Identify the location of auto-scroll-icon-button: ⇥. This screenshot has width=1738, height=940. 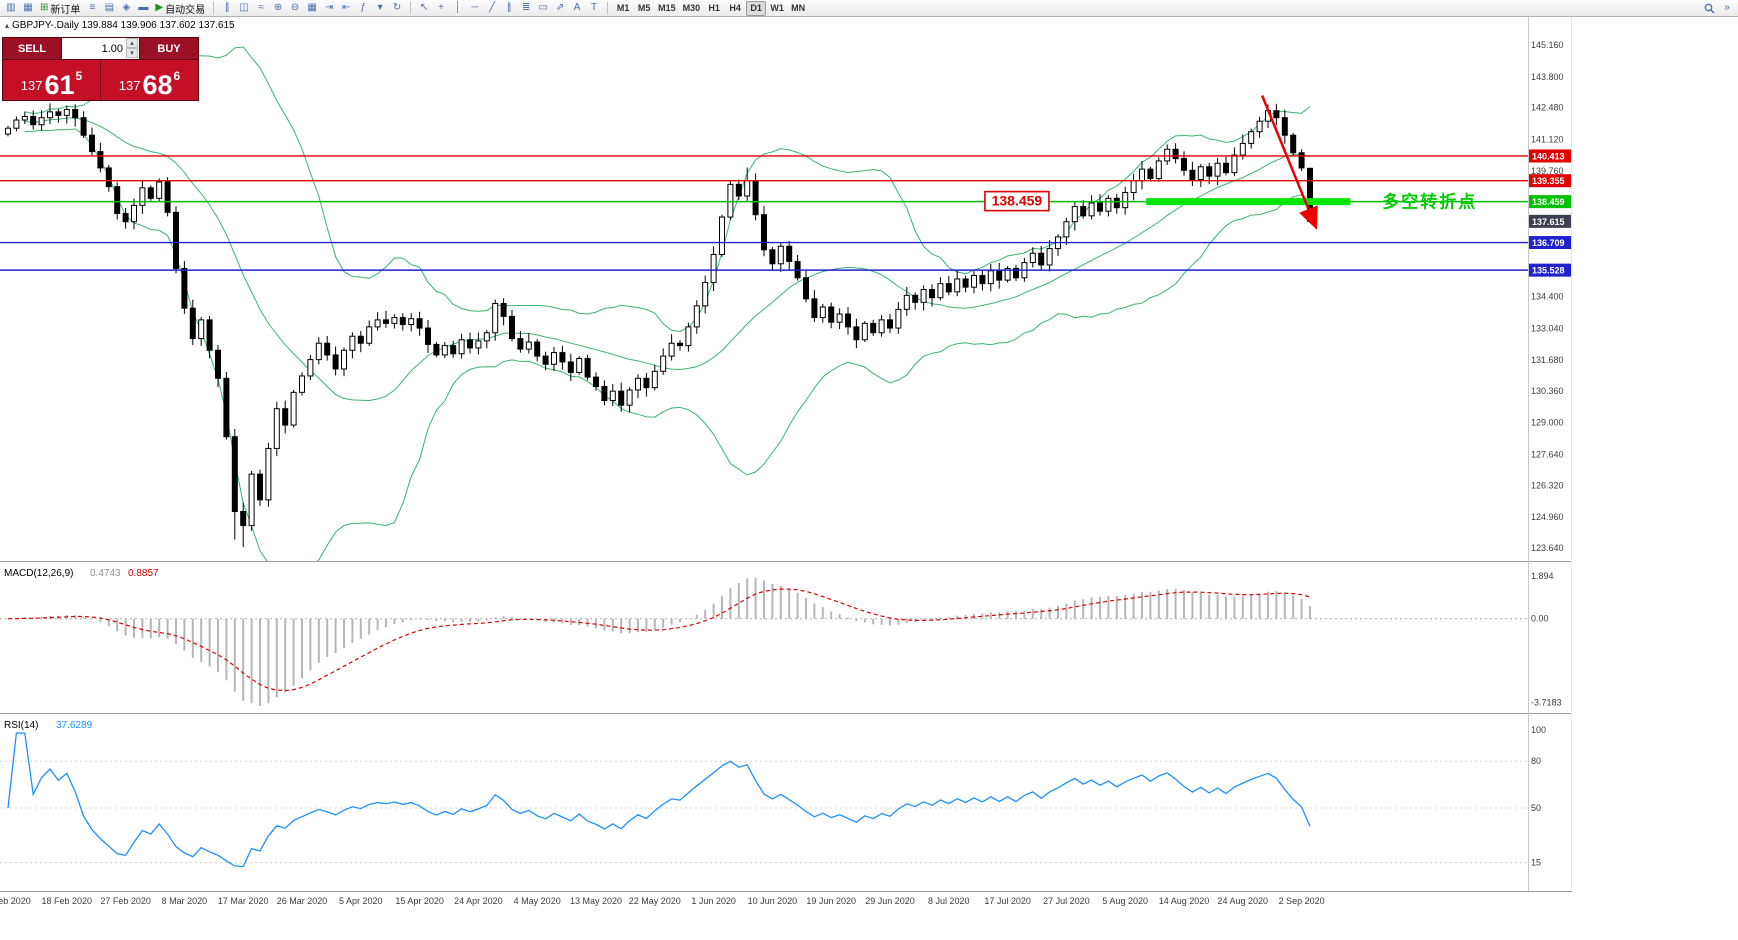
(329, 8).